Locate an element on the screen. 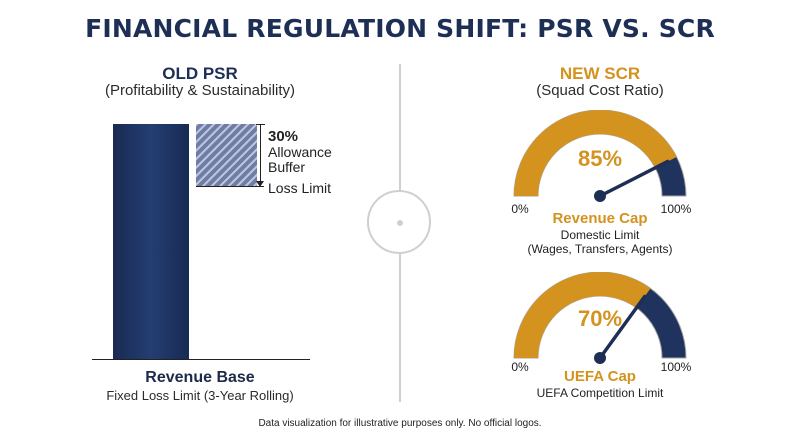 This screenshot has height=447, width=800. revenue-cap-min-label: 0% is located at coordinates (520, 209).